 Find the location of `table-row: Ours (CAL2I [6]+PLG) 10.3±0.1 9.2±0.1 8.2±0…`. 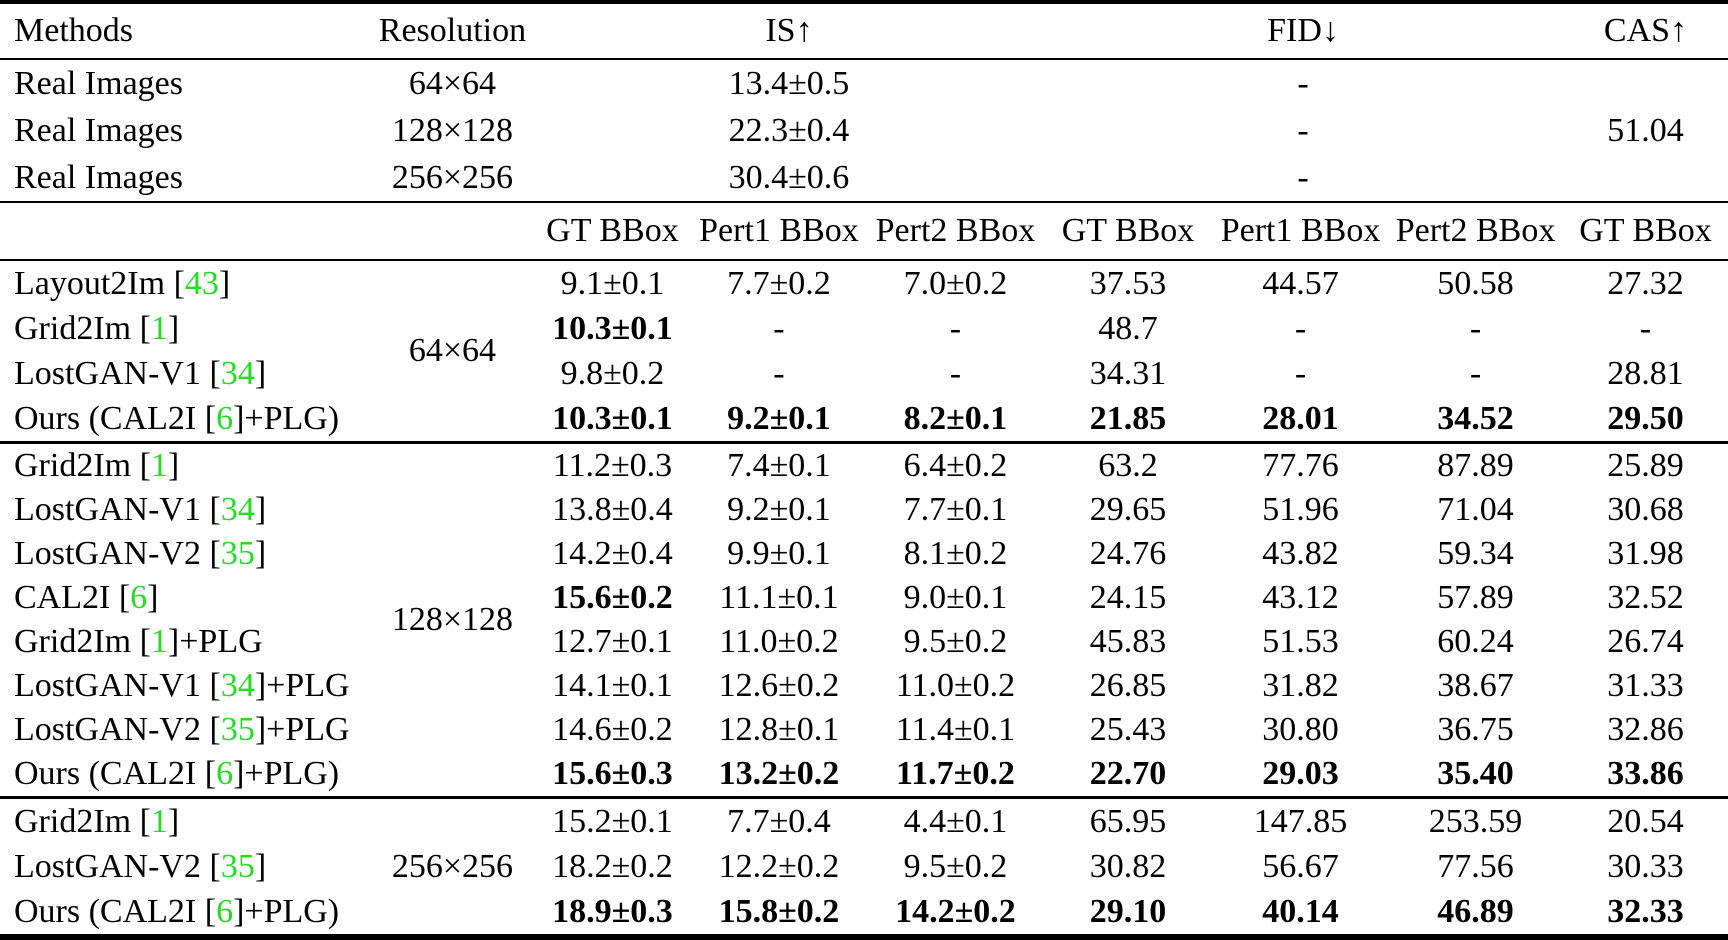

table-row: Ours (CAL2I [6]+PLG) 10.3±0.1 9.2±0.1 8.2±0… is located at coordinates (864, 418).